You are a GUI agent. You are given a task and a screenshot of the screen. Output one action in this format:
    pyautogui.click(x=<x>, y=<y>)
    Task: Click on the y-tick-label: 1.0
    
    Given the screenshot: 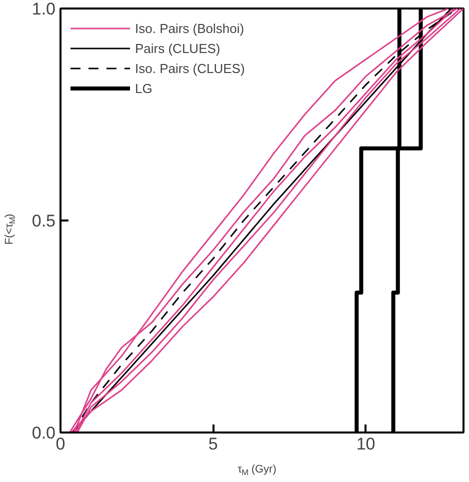 What is the action you would take?
    pyautogui.click(x=44, y=9)
    